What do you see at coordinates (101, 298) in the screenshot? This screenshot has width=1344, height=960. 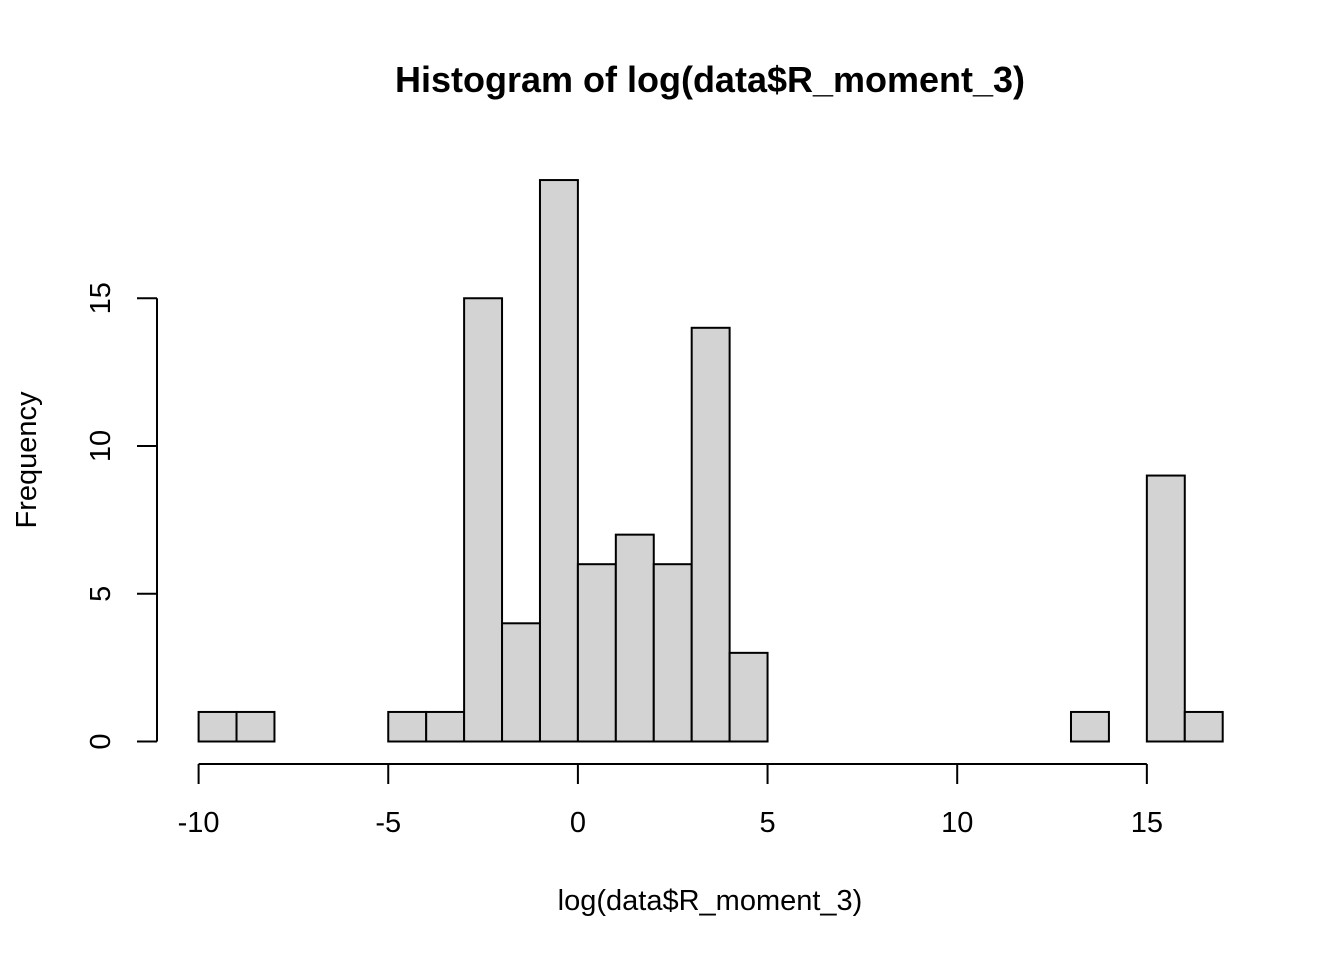 I see `y-tick-label: 15` at bounding box center [101, 298].